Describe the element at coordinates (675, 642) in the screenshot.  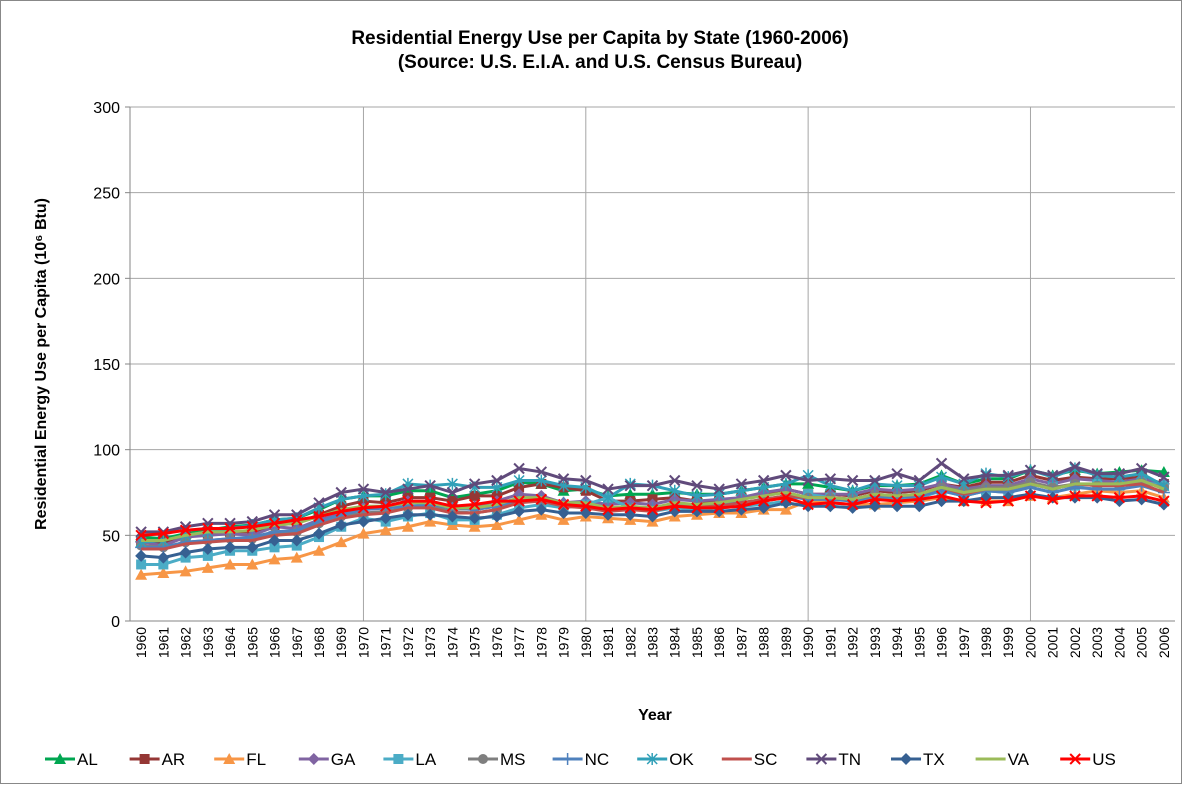
I see `x-tick-label: 1984` at that location.